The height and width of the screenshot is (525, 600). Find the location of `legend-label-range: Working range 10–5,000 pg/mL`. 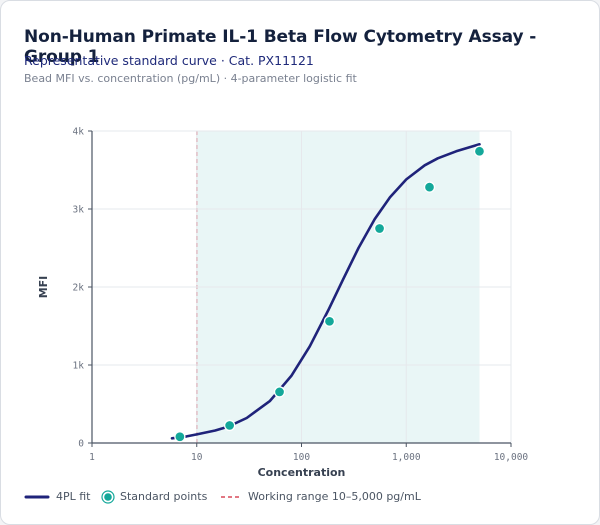

legend-label-range: Working range 10–5,000 pg/mL is located at coordinates (334, 496).